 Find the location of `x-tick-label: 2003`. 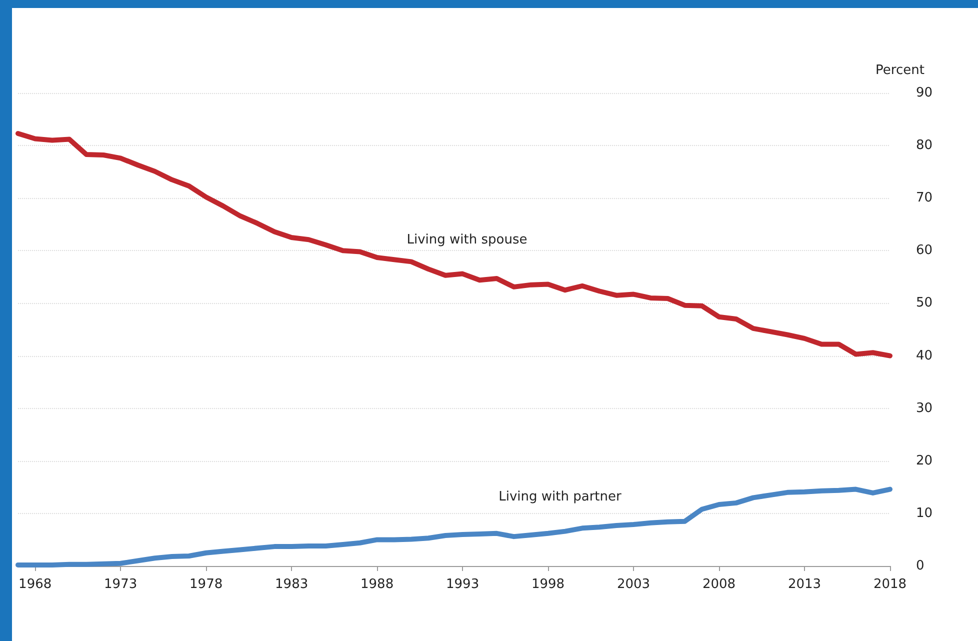

x-tick-label: 2003 is located at coordinates (633, 584).